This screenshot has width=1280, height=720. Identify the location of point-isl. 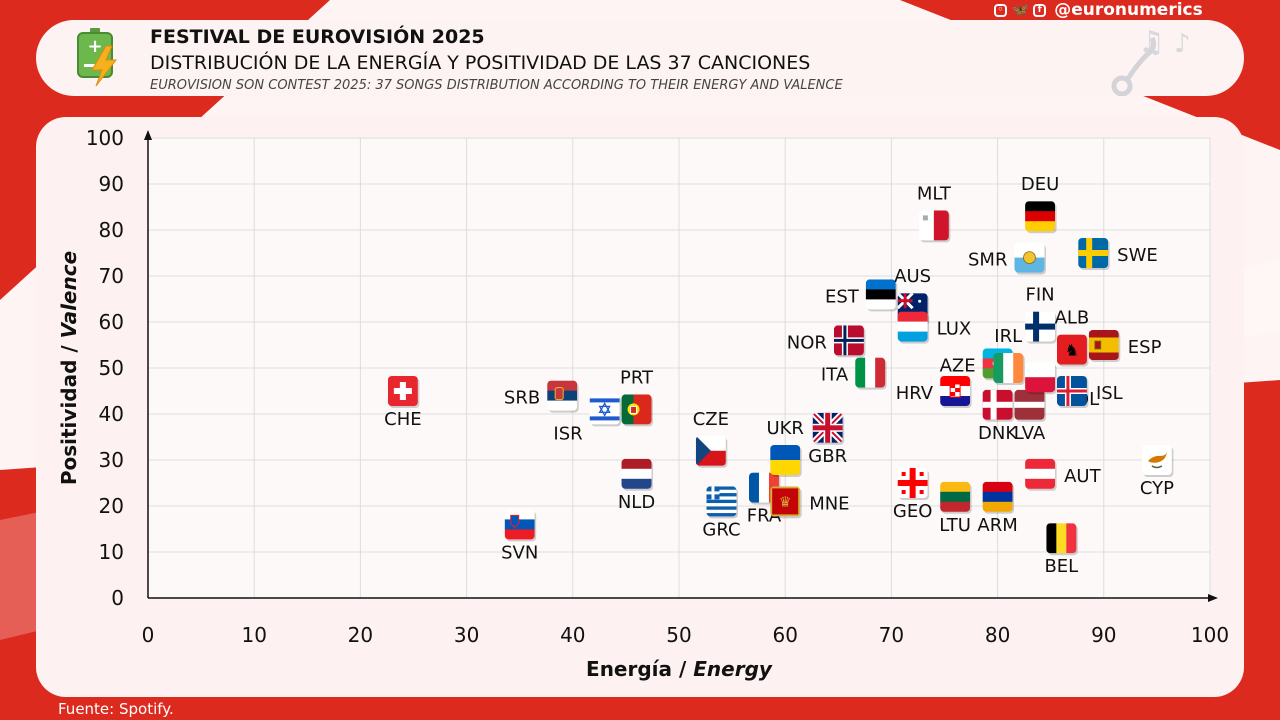
(1072, 392).